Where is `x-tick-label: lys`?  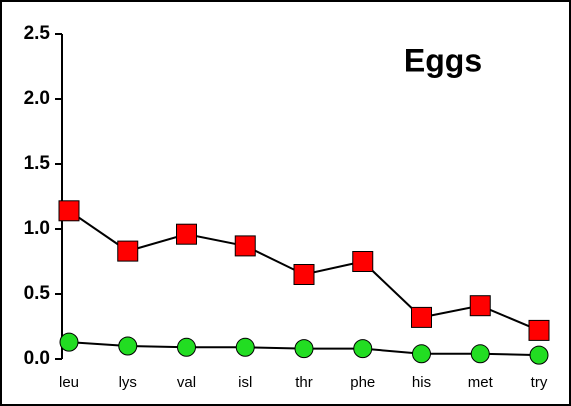
x-tick-label: lys is located at coordinates (128, 382).